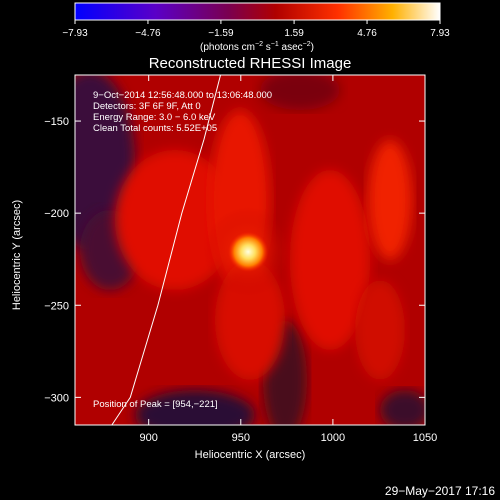 The image size is (500, 500). I want to click on peak-source, so click(248, 251).